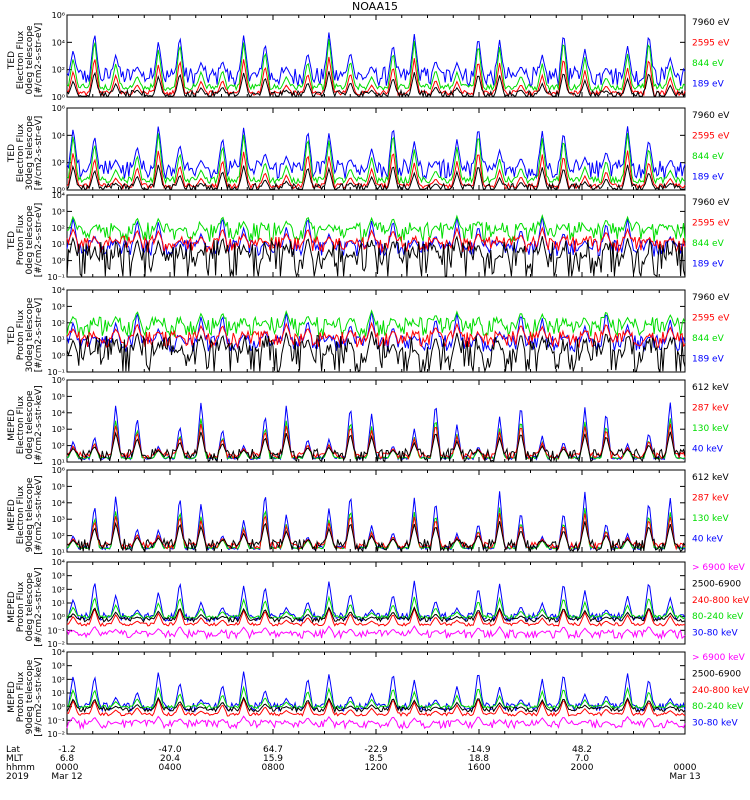  Describe the element at coordinates (170, 768) in the screenshot. I see `x-tick-label: 0400` at that location.